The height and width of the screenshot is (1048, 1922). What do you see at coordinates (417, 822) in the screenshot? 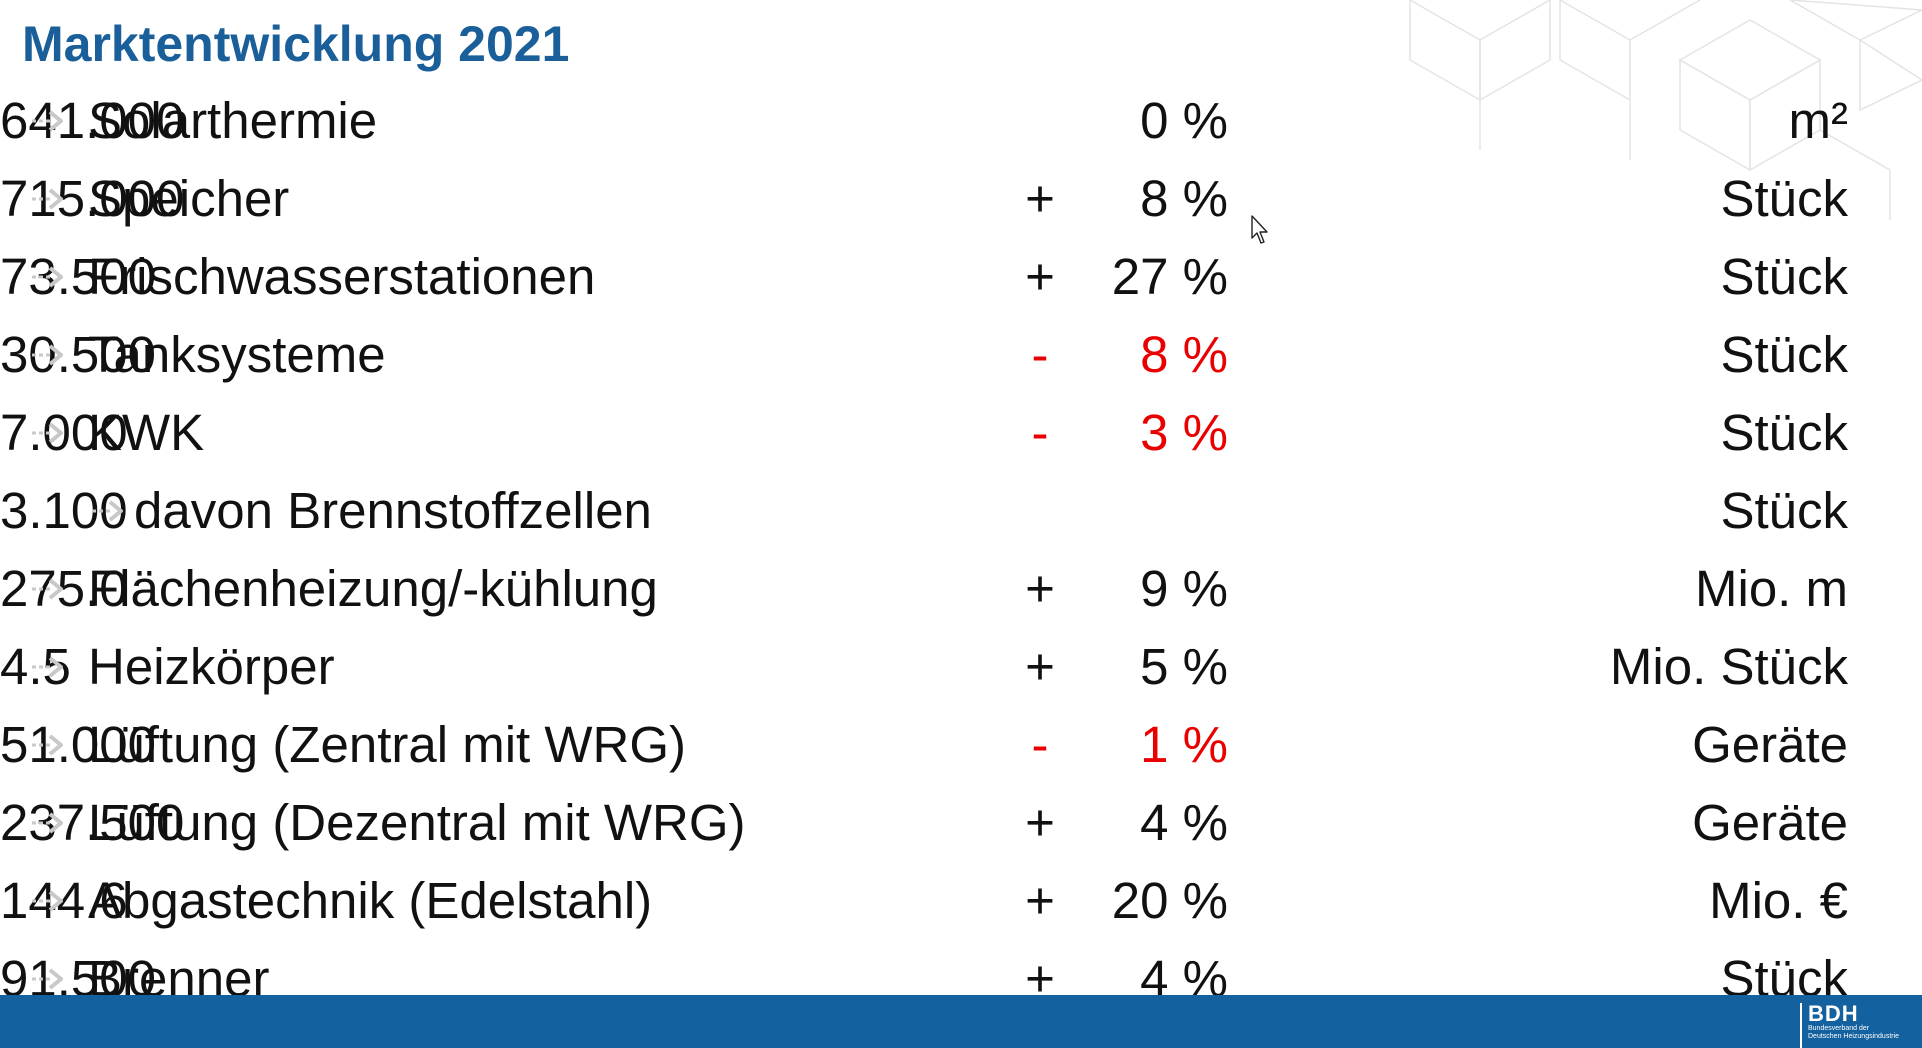
I see `row-label: Lüftung (Dezentral mit WRG)` at bounding box center [417, 822].